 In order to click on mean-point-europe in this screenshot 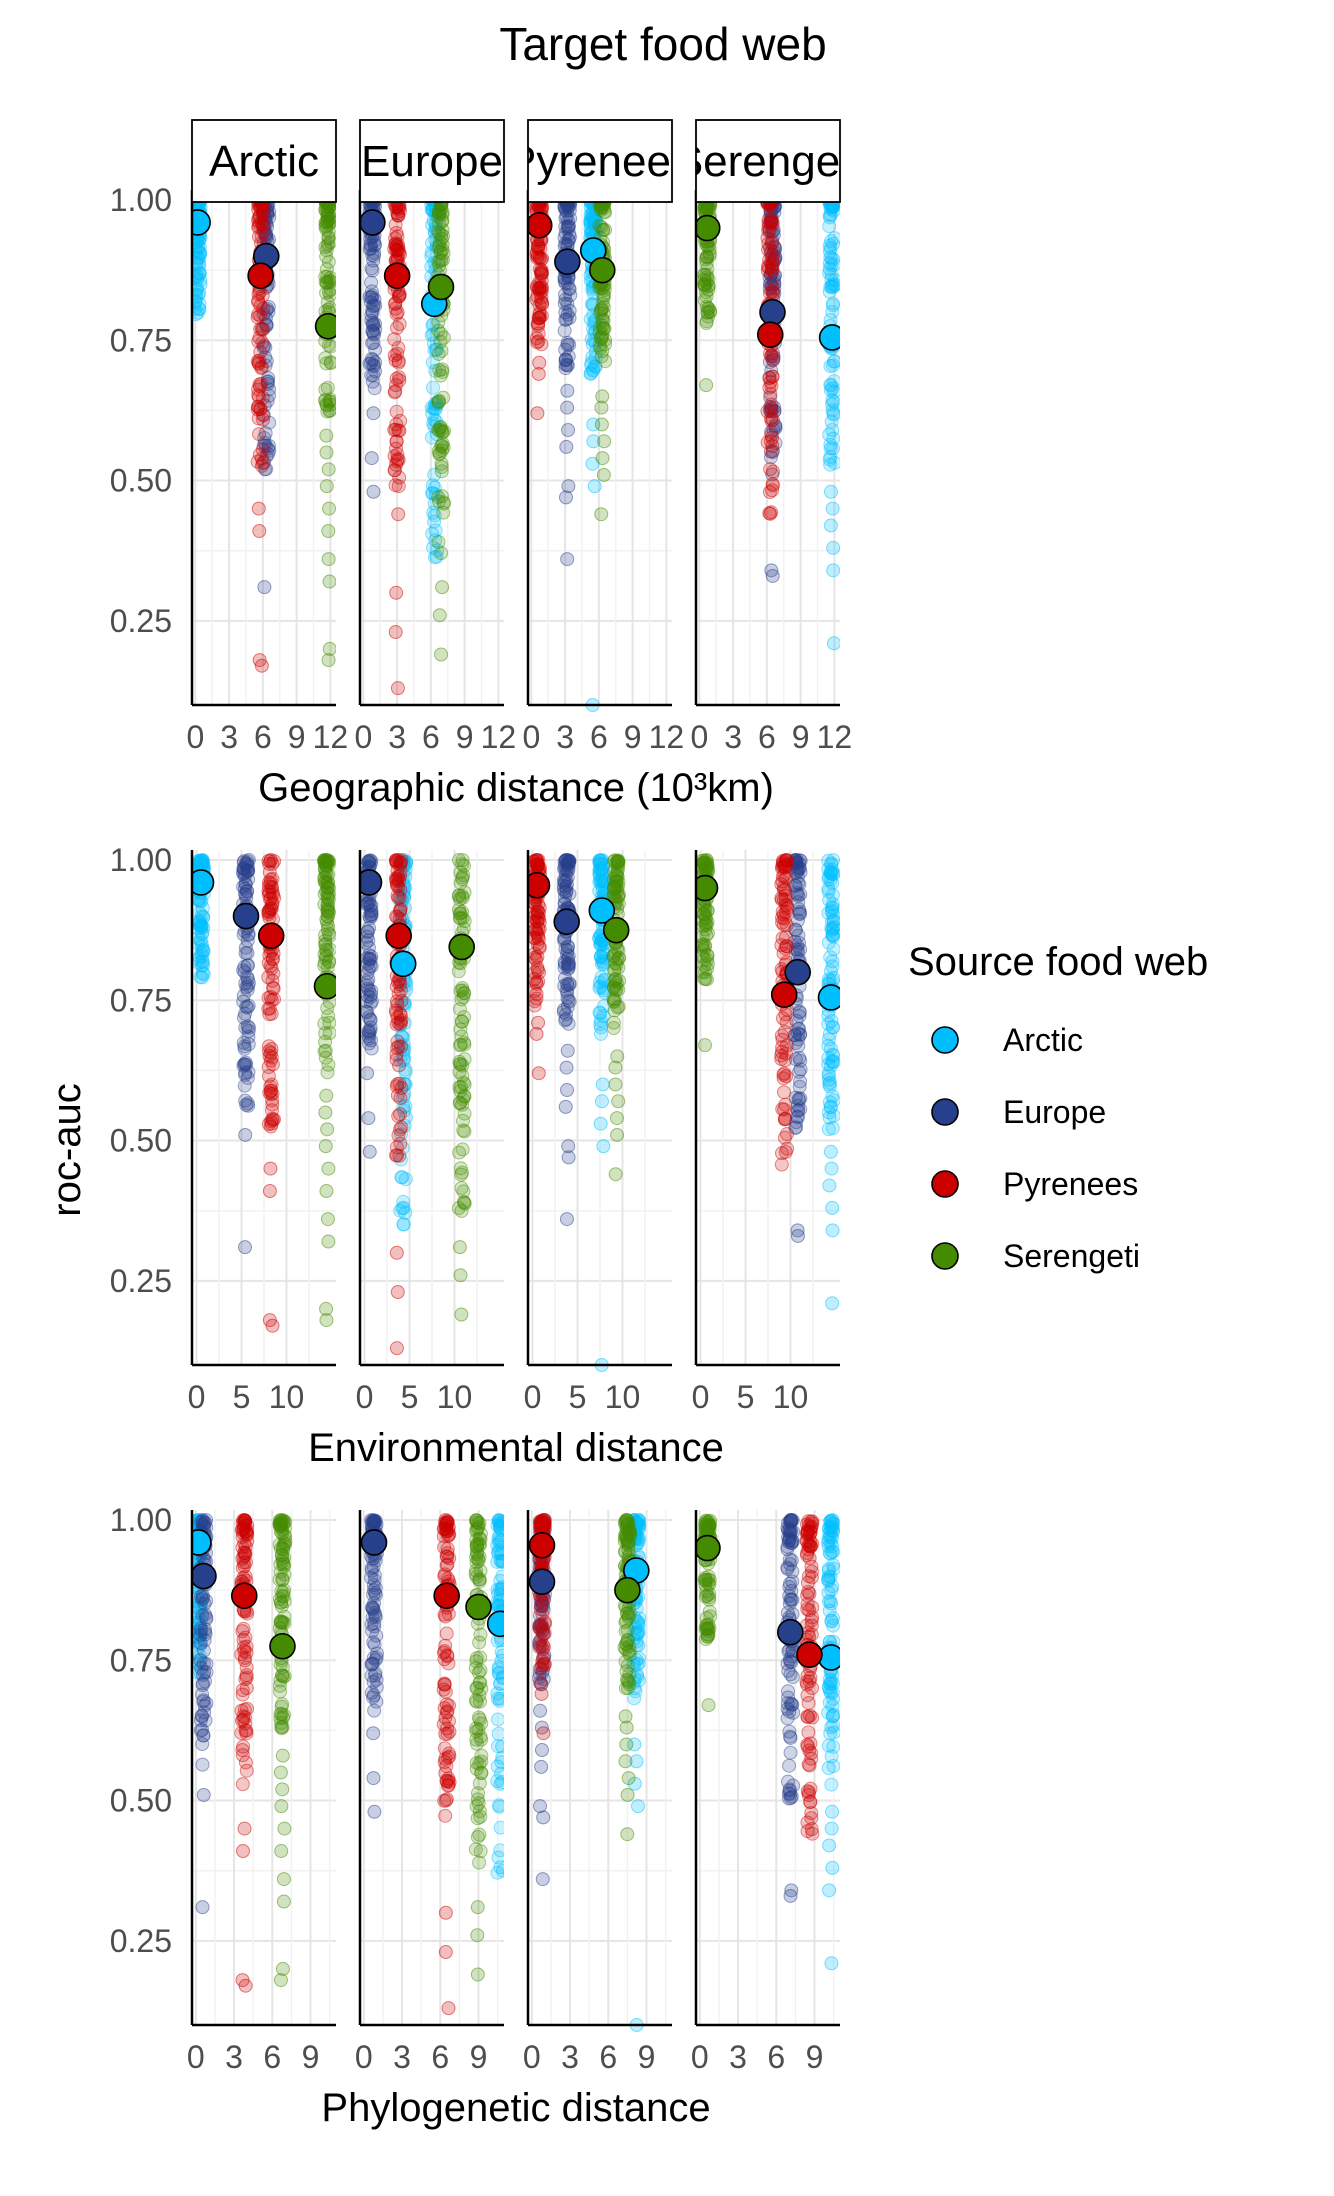, I will do `click(371, 882)`.